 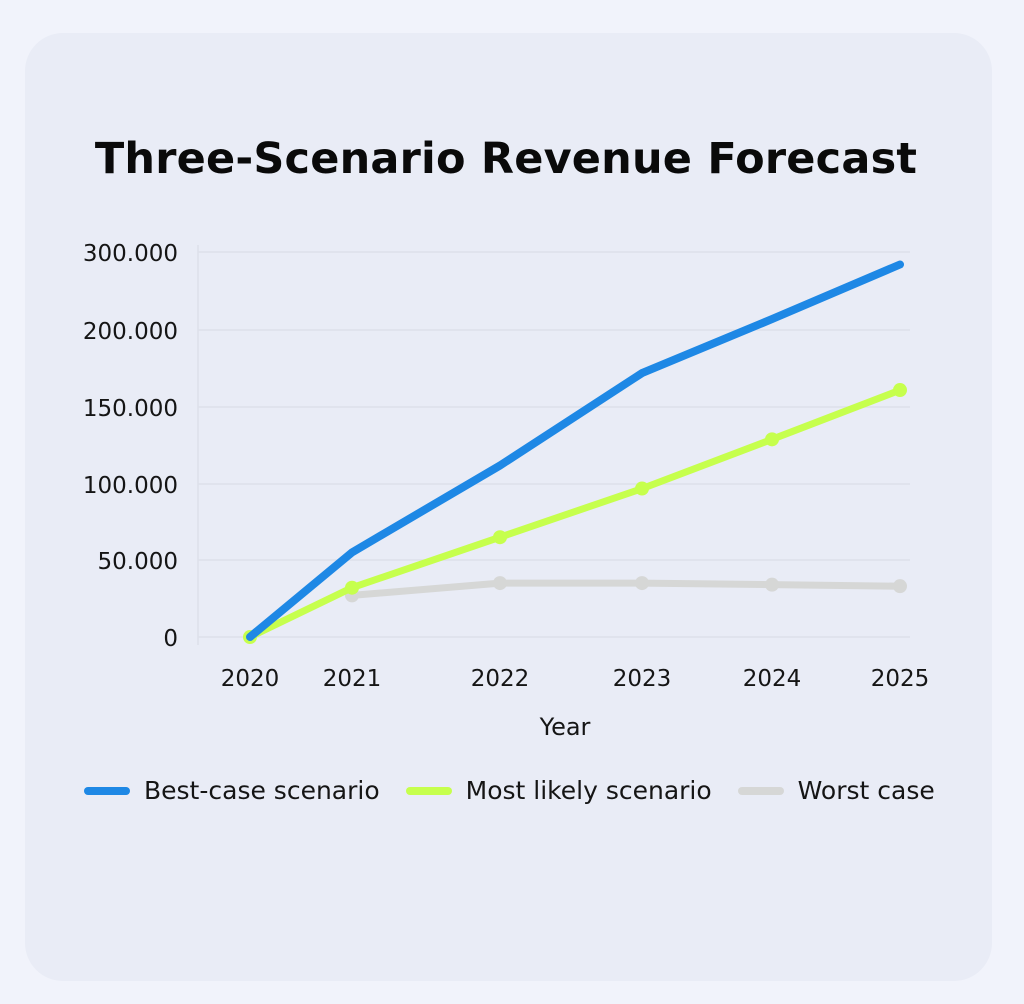 I want to click on y-tick-label: 0, so click(x=170, y=639).